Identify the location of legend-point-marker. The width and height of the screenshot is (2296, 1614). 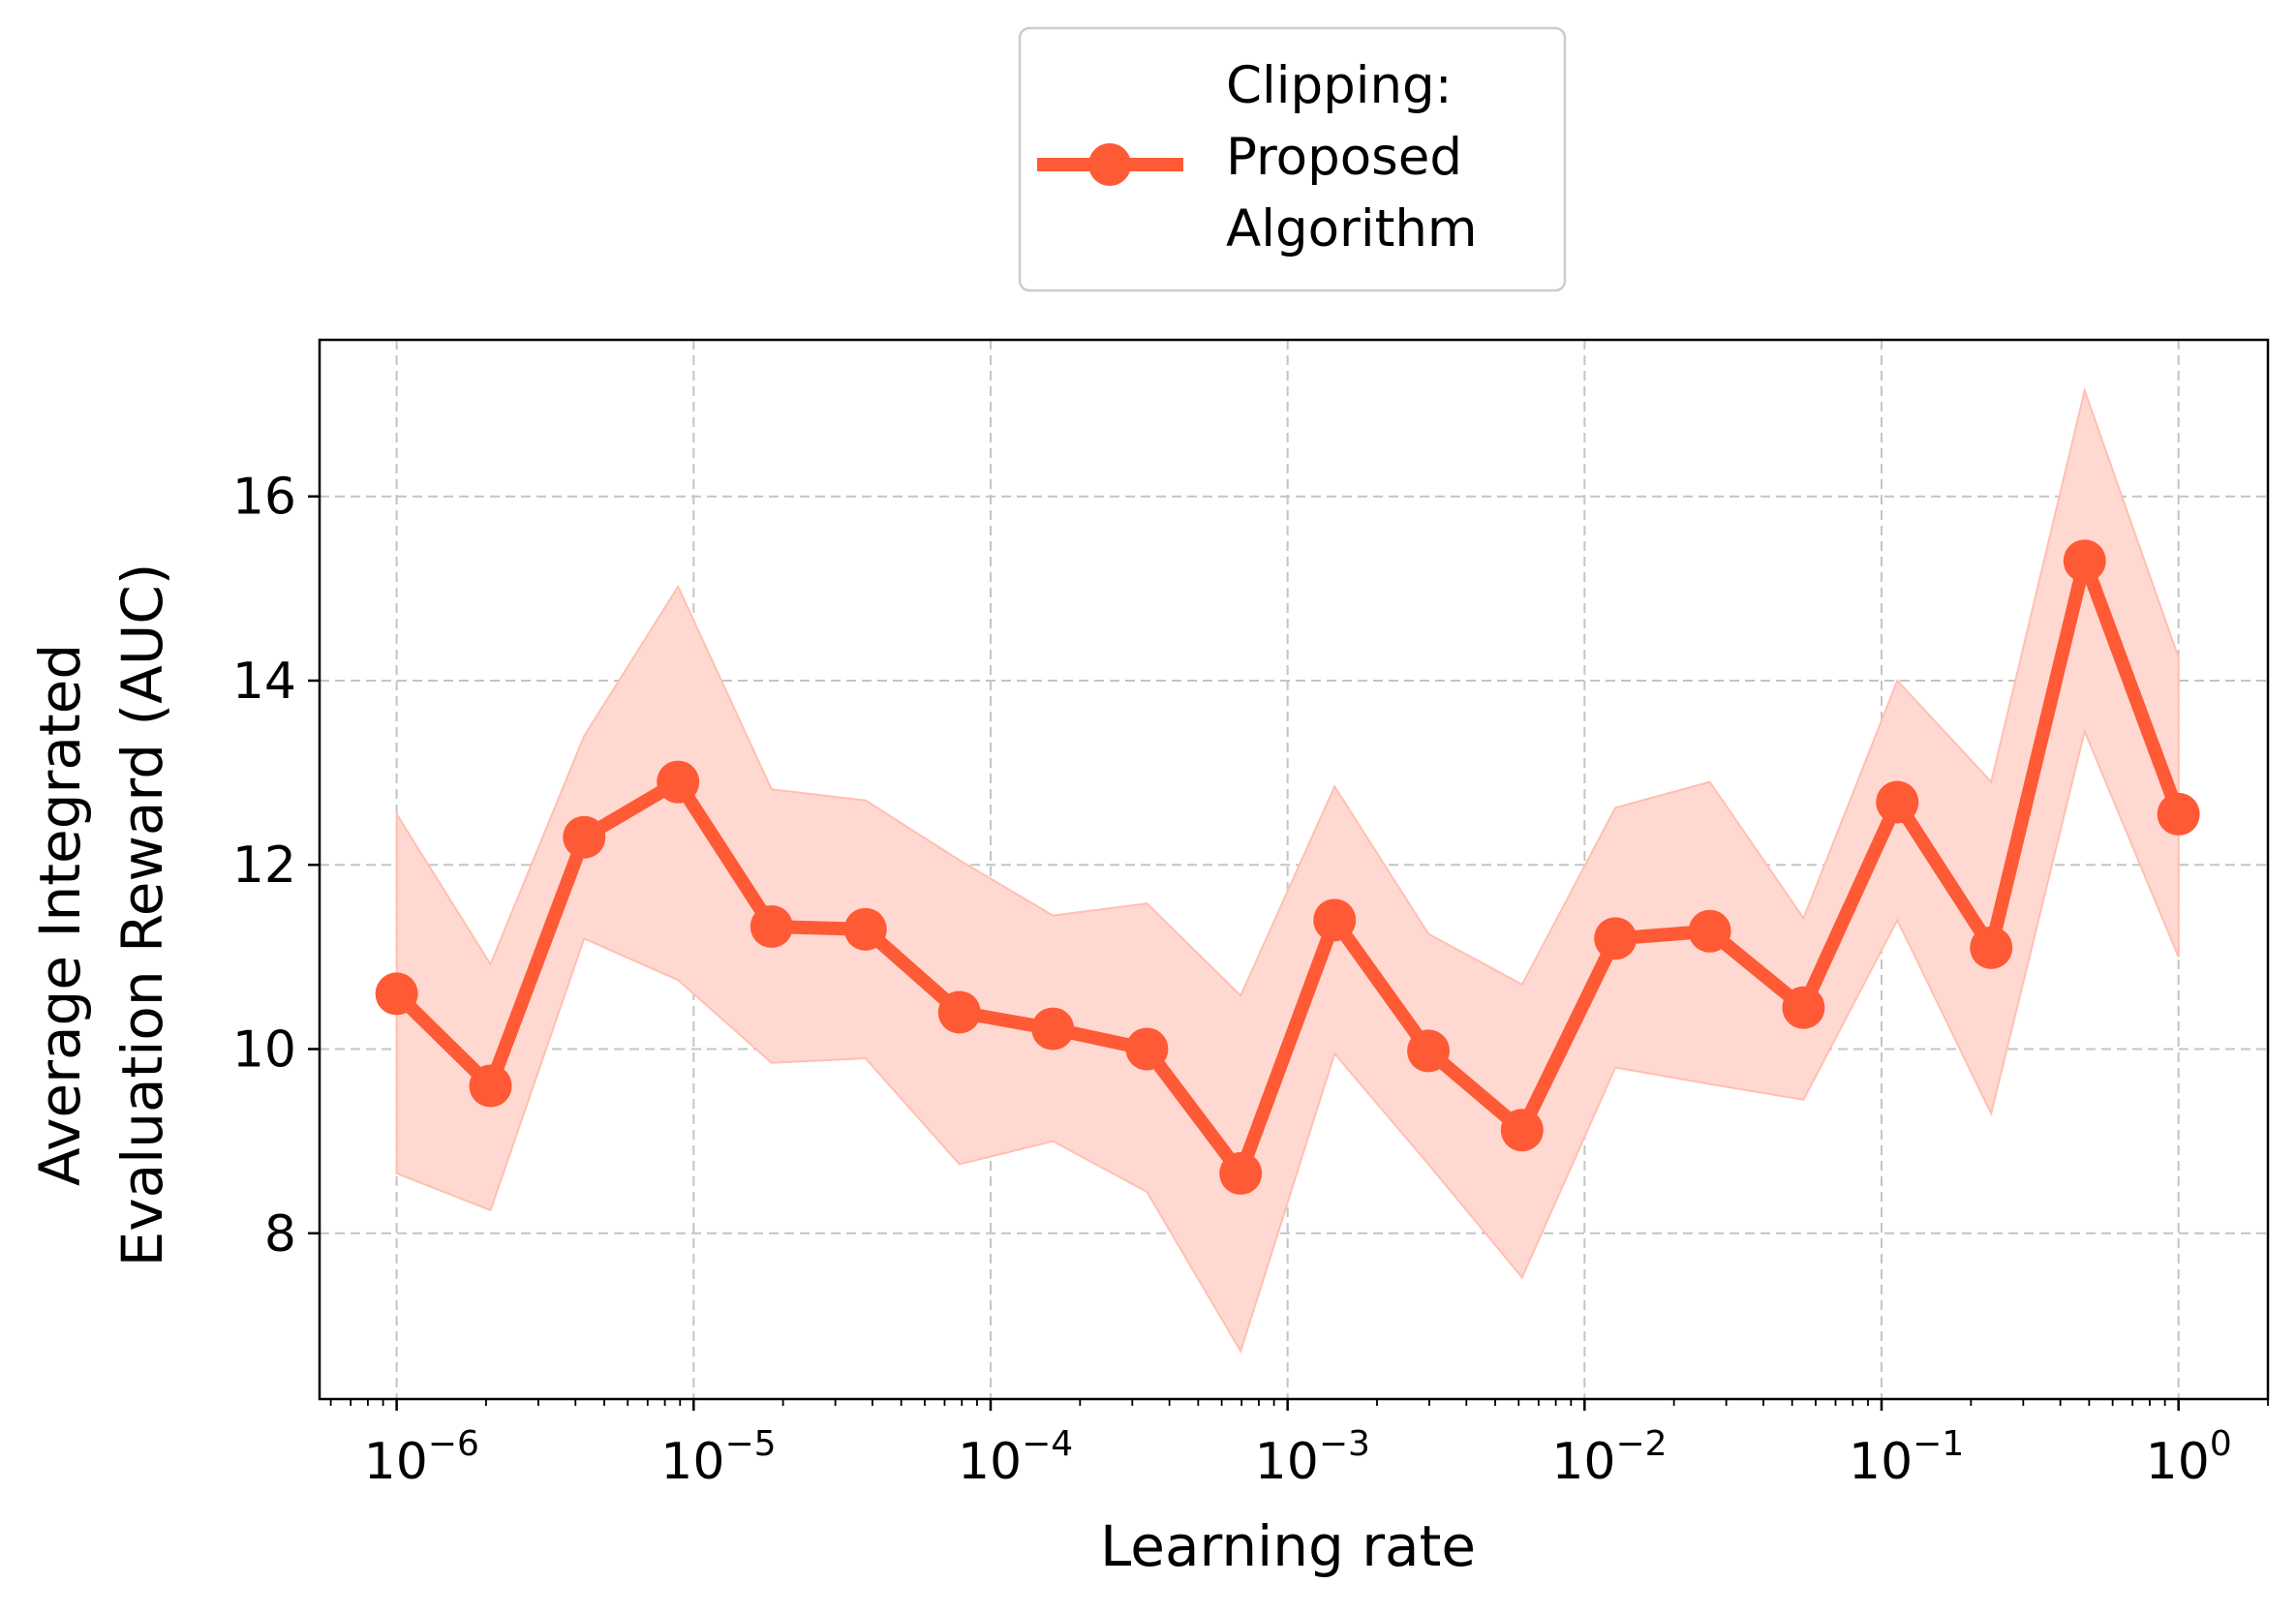
(1109, 165).